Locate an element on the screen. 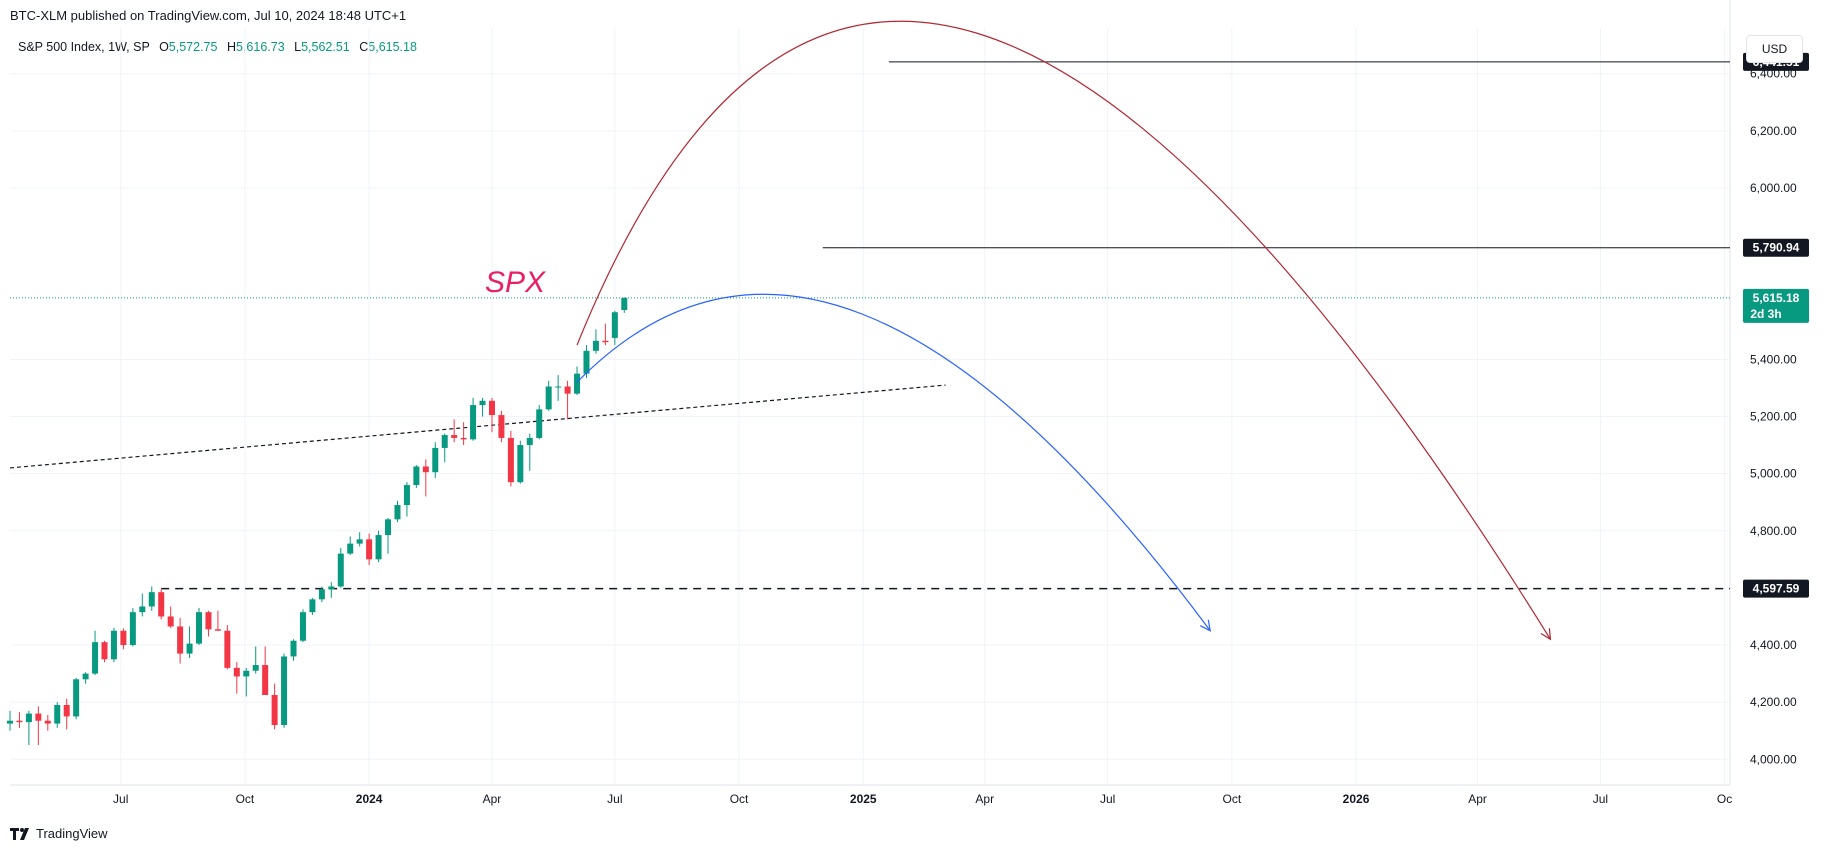  x-tick-label: Jul is located at coordinates (120, 799).